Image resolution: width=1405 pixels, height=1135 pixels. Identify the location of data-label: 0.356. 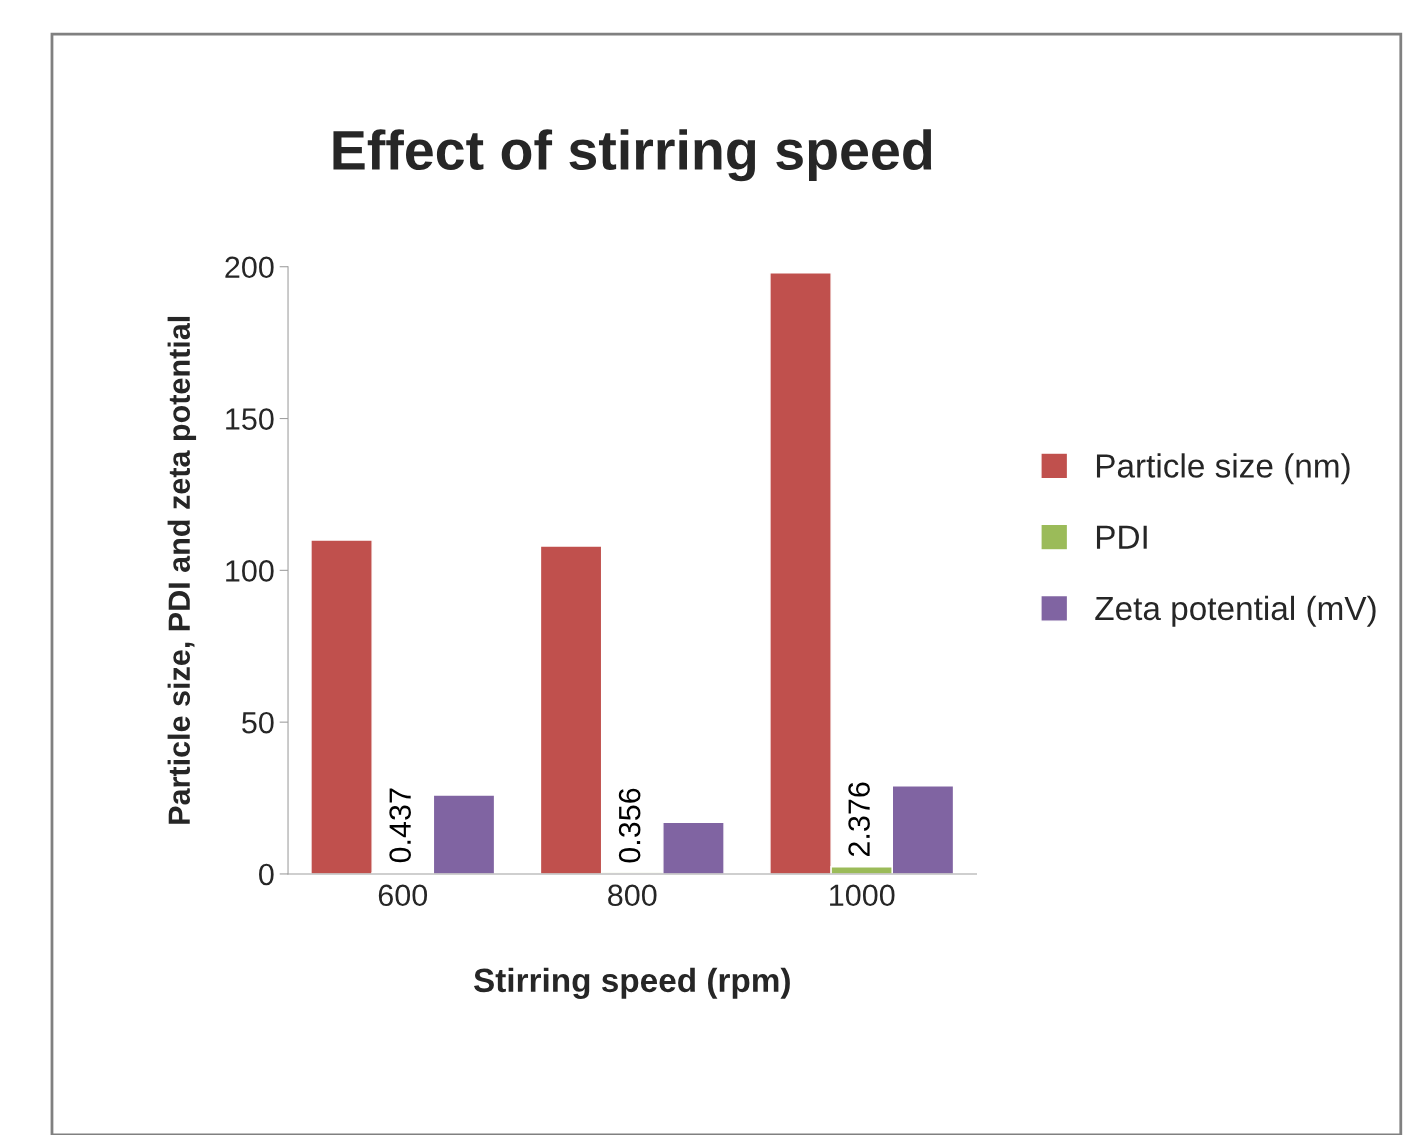
(629, 825).